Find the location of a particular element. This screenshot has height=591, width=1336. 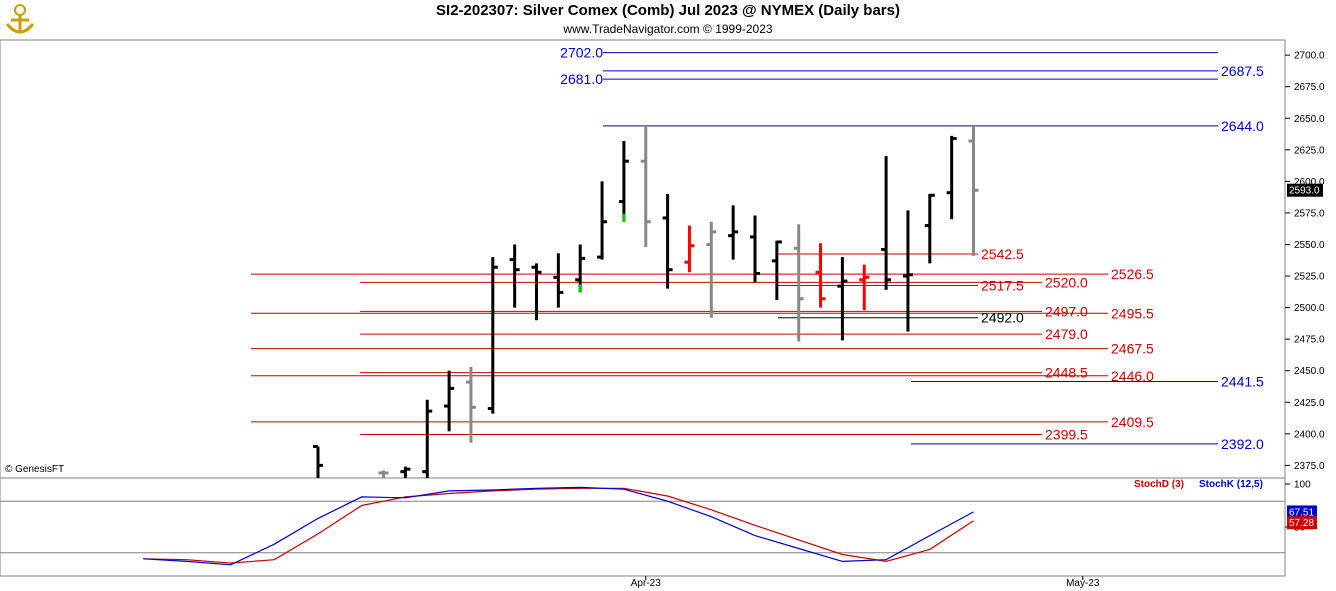

level-label: 2399.5 is located at coordinates (1066, 434).